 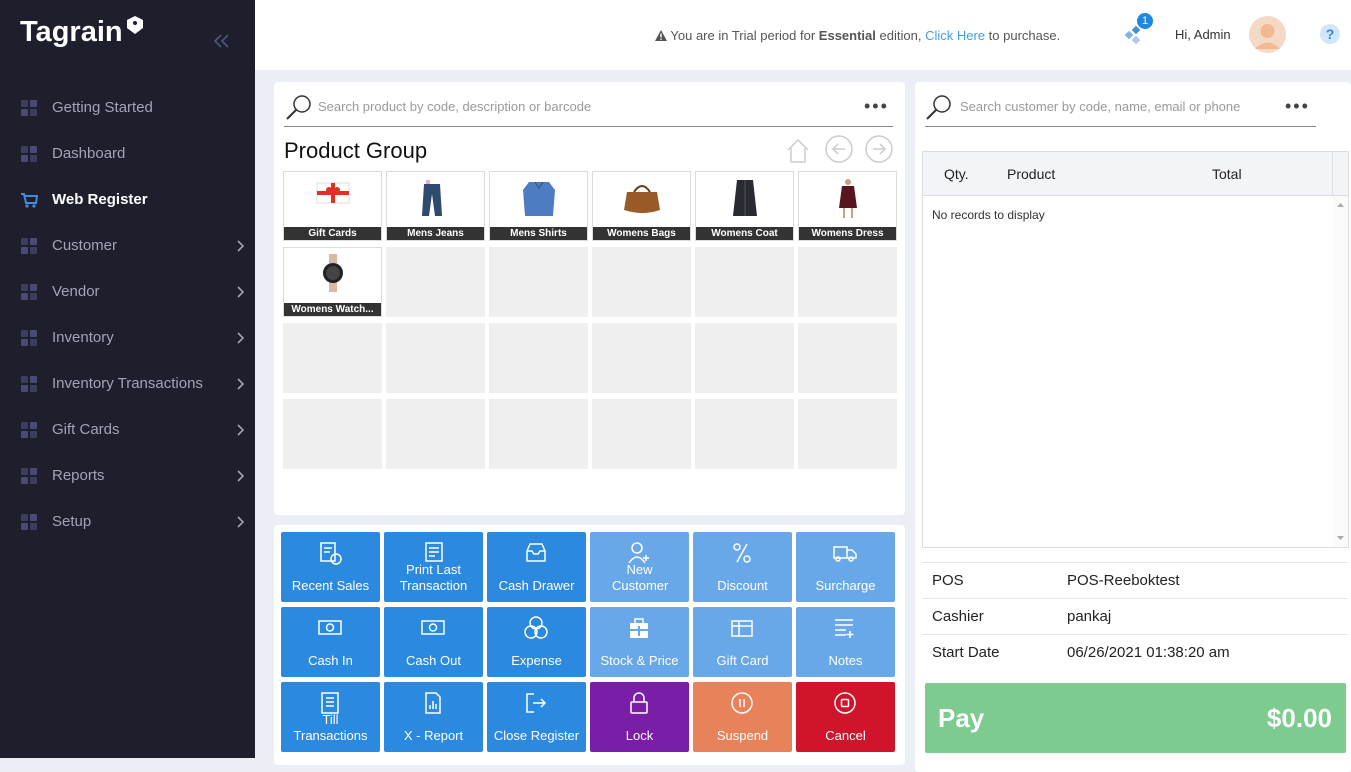 I want to click on logo-tag, so click(x=135, y=25).